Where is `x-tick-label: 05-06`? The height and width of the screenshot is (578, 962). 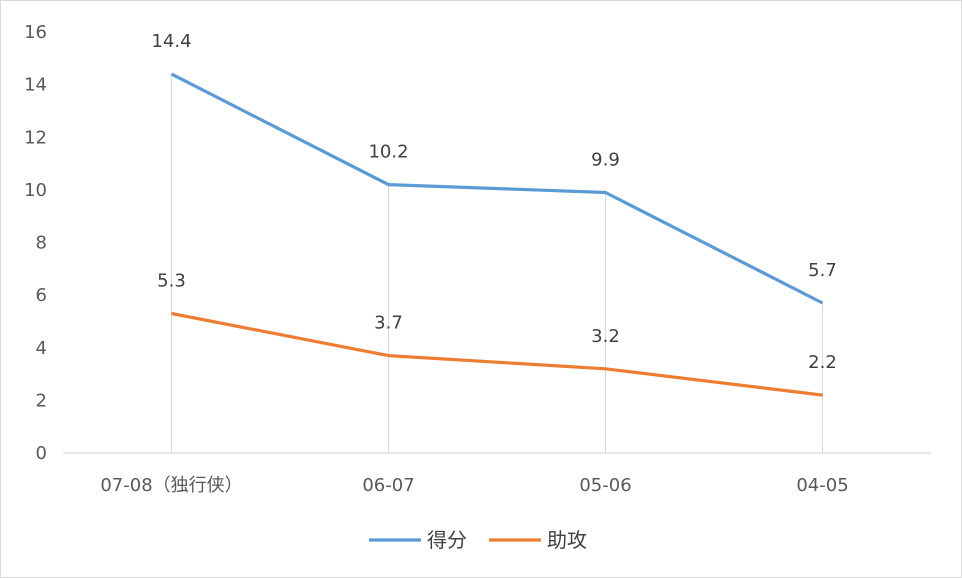 x-tick-label: 05-06 is located at coordinates (605, 485).